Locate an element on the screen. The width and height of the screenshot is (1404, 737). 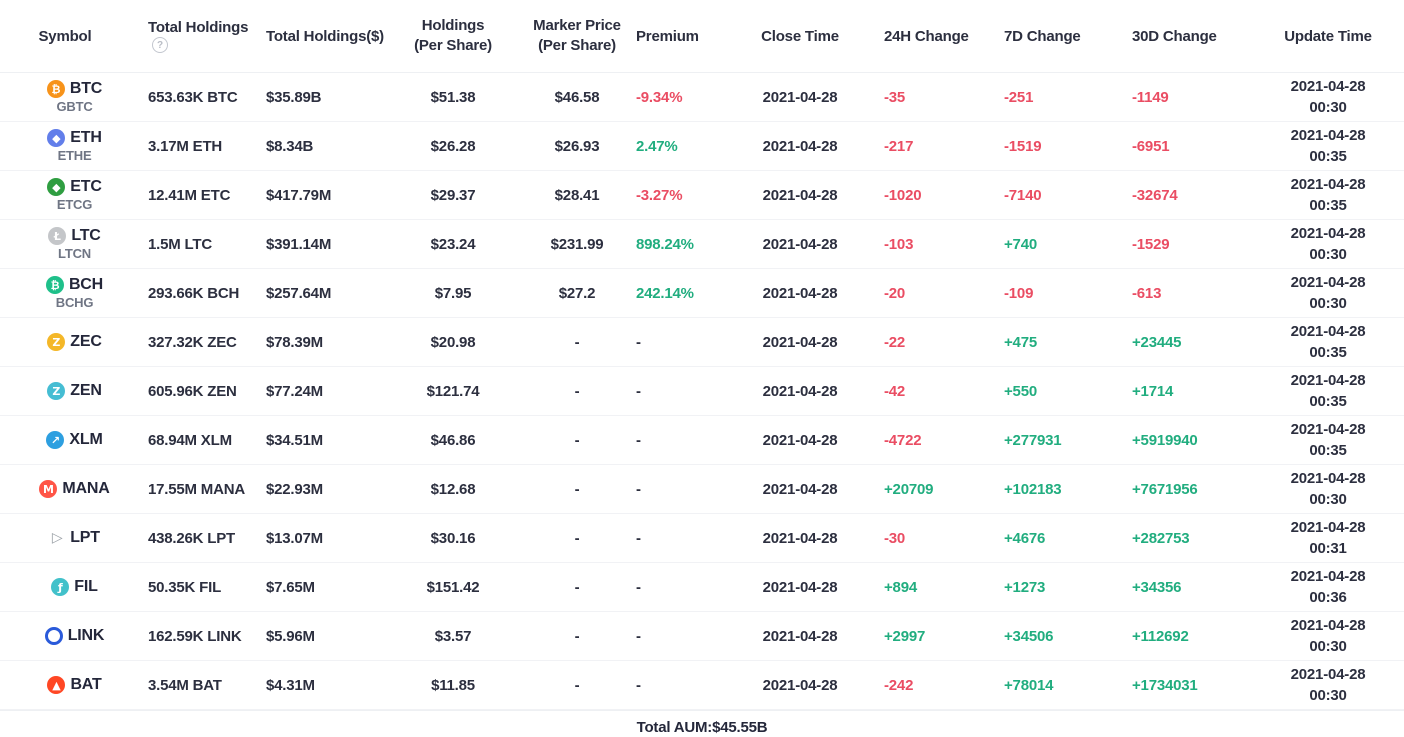
fund-ticker-label: GBTC is located at coordinates (74, 106).